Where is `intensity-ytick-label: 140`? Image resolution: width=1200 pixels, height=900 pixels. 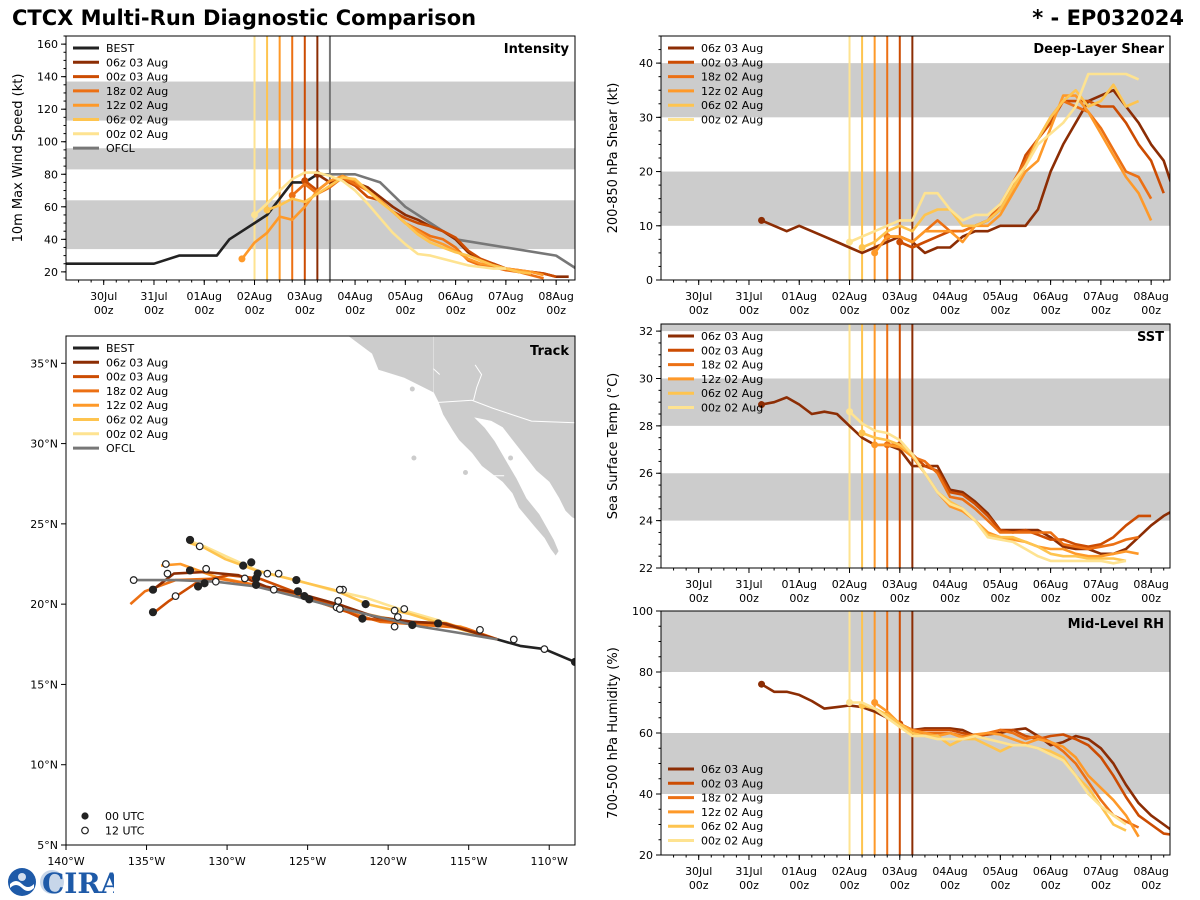 intensity-ytick-label: 140 is located at coordinates (47, 77).